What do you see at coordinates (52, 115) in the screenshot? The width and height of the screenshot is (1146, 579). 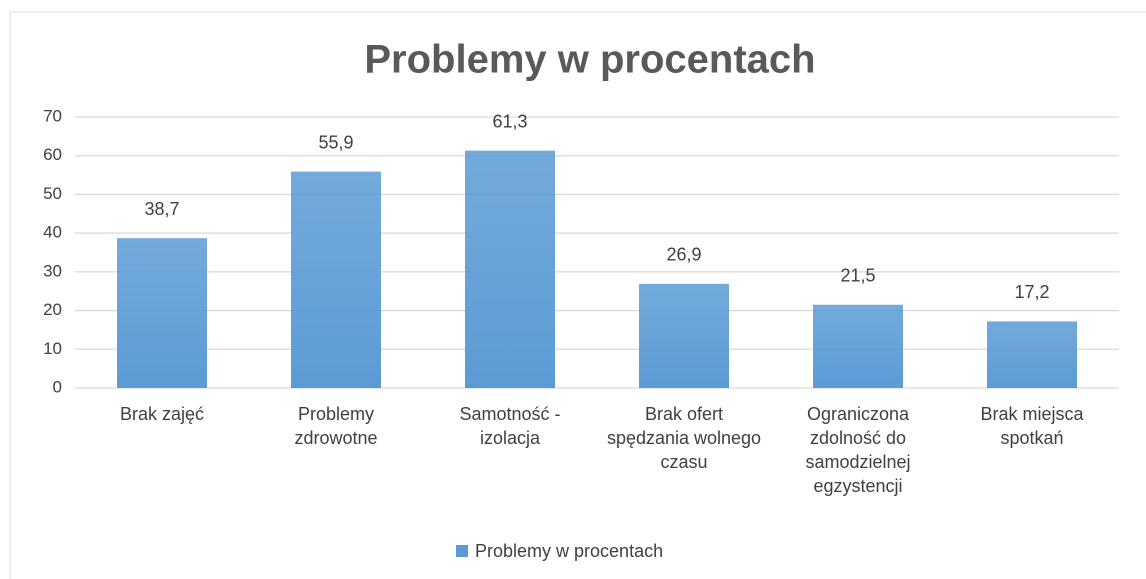 I see `y-tick-label: 70` at bounding box center [52, 115].